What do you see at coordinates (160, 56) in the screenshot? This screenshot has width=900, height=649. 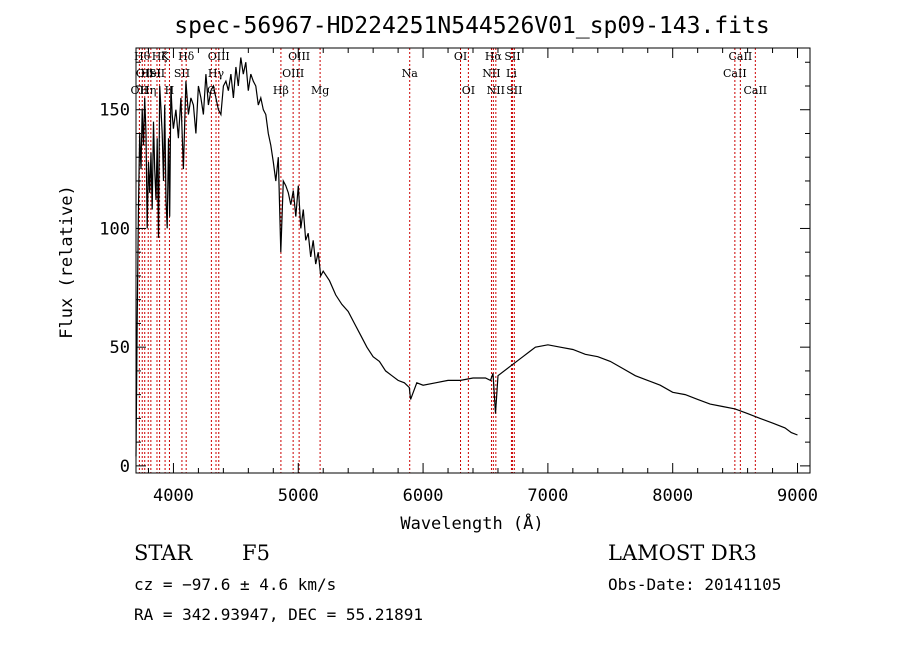 I see `line-label-6: Hζ` at bounding box center [160, 56].